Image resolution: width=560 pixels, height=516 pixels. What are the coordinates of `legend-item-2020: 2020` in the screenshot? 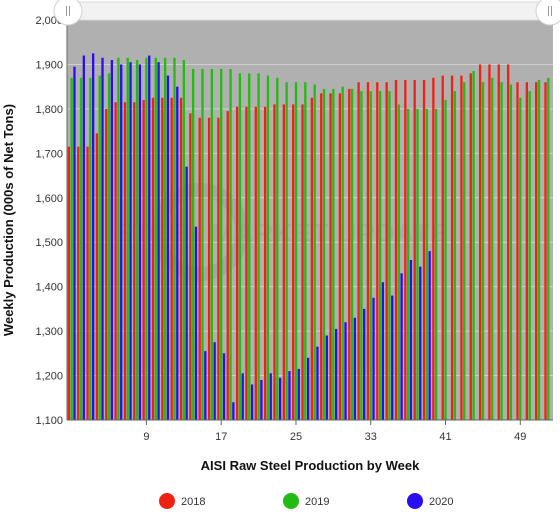 It's located at (430, 501).